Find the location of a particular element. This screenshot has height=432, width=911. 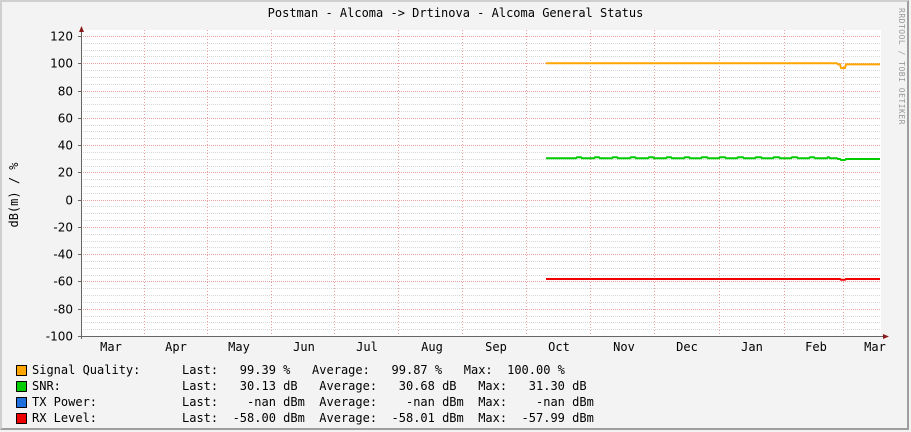

legend-series-name: TX Power: is located at coordinates (65, 402).